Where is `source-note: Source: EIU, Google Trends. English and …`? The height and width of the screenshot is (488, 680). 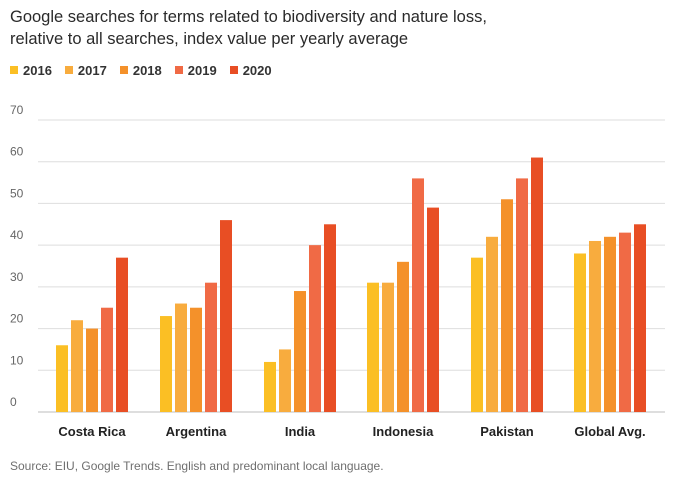 source-note: Source: EIU, Google Trends. English and … is located at coordinates (197, 466).